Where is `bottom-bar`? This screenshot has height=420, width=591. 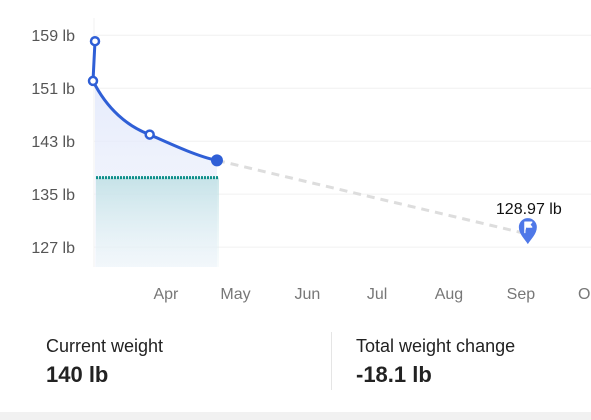 bottom-bar is located at coordinates (295, 416).